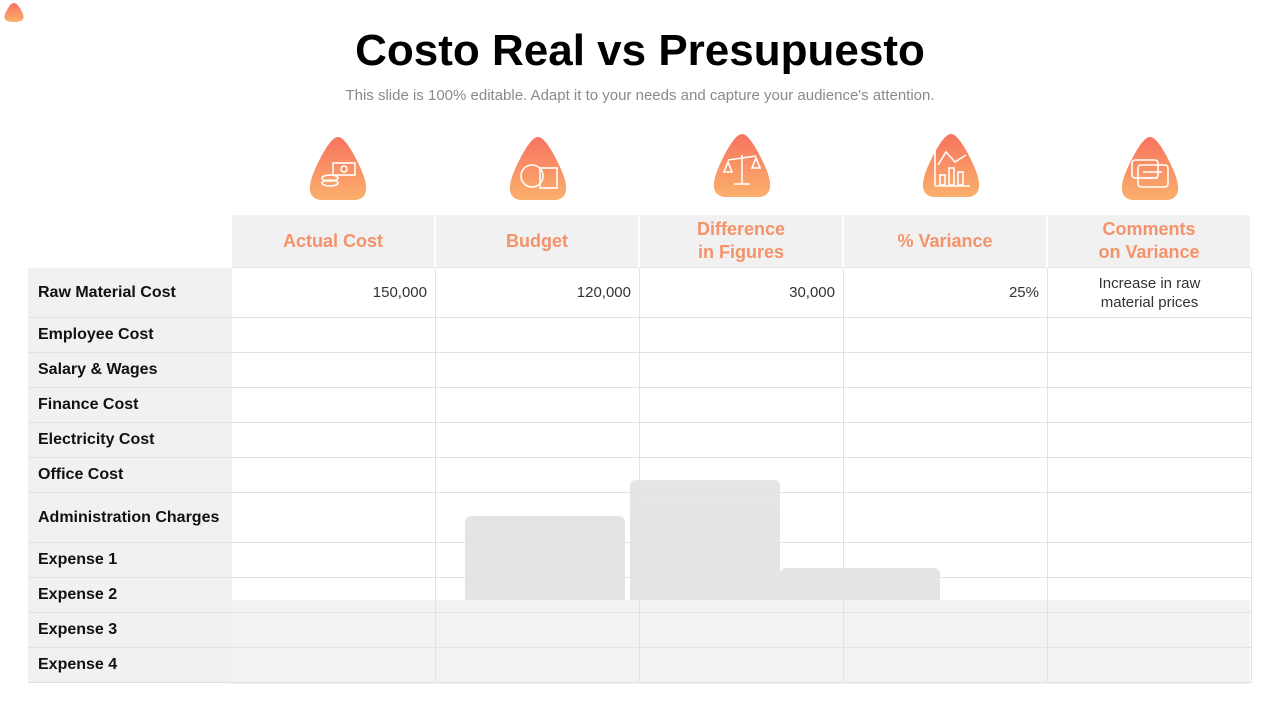 This screenshot has height=720, width=1280. Describe the element at coordinates (130, 518) in the screenshot. I see `row-label: Administration Charges` at that location.